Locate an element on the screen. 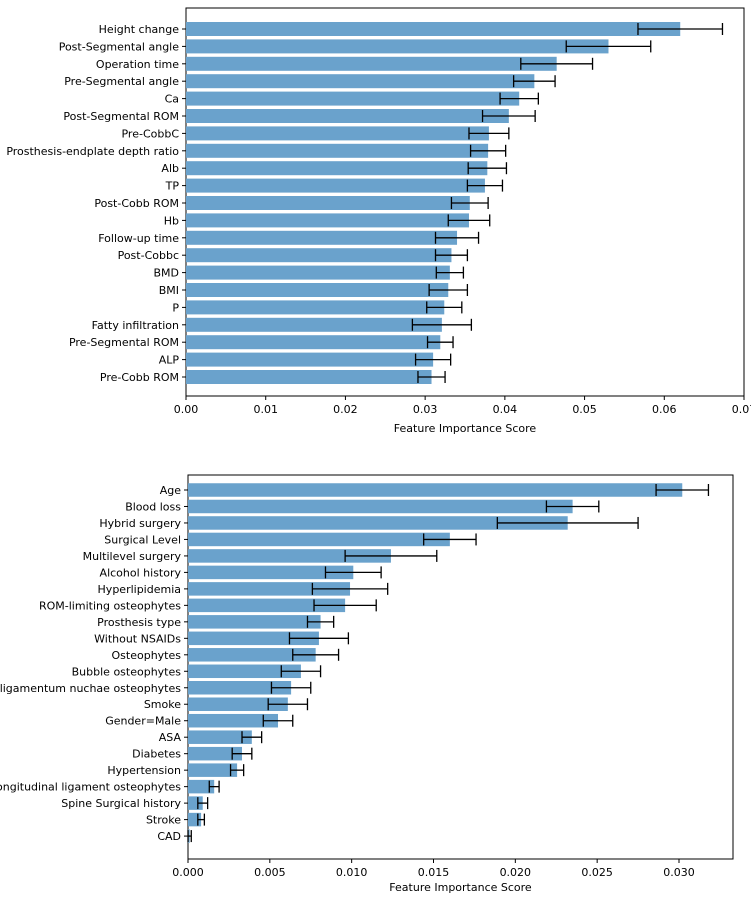 The image size is (751, 898). category-label: Prosthesis-endplate depth ratio is located at coordinates (92, 151).